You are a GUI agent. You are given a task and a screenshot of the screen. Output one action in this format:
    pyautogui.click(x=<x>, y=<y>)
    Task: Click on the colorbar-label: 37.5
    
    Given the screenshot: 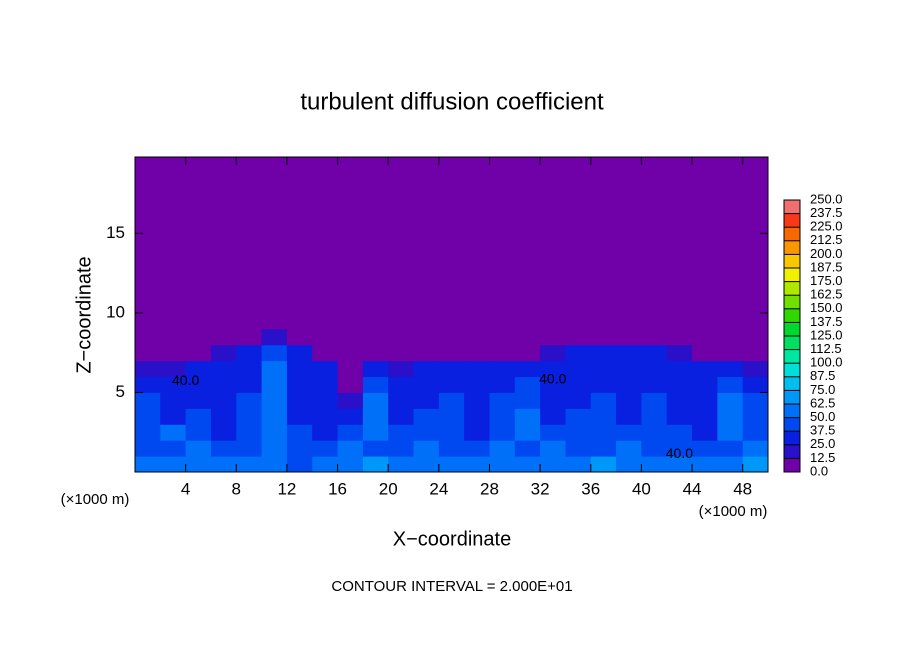 What is the action you would take?
    pyautogui.click(x=822, y=430)
    